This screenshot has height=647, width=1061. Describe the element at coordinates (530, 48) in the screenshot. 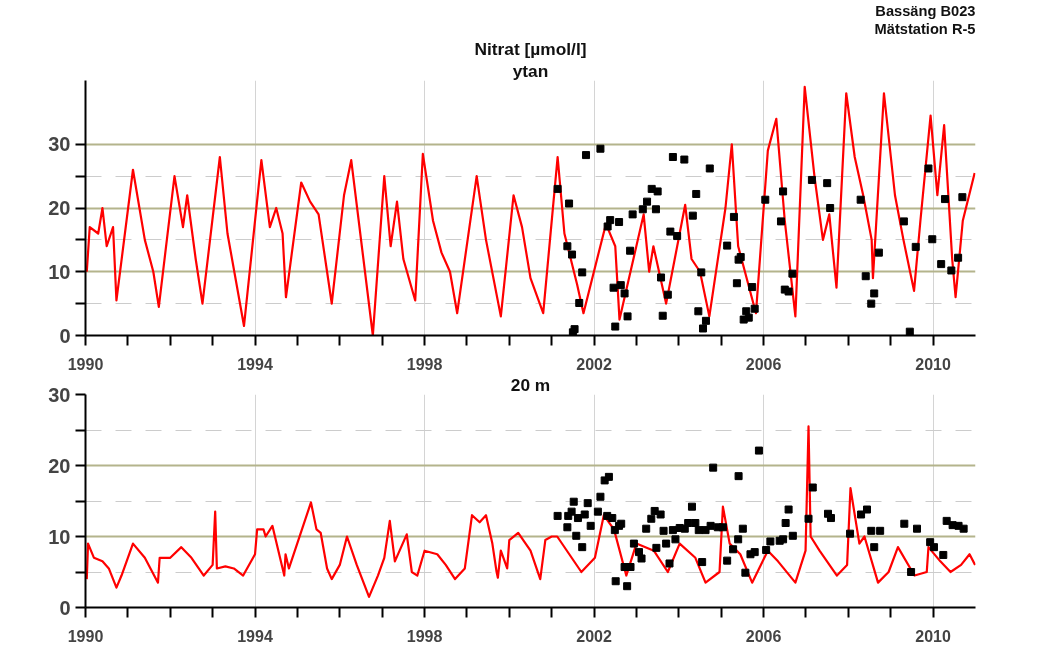

I see `chart-title: Nitrat [µmol/l]` at that location.